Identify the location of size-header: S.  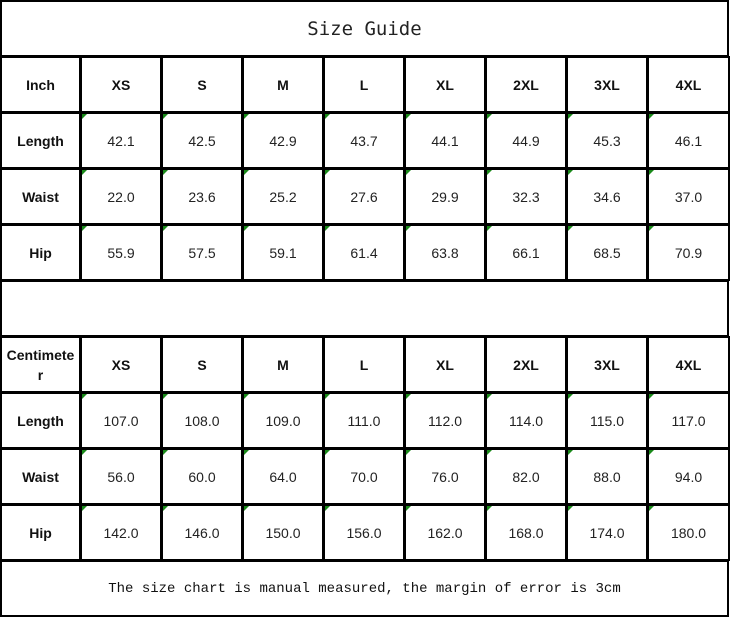
(202, 364).